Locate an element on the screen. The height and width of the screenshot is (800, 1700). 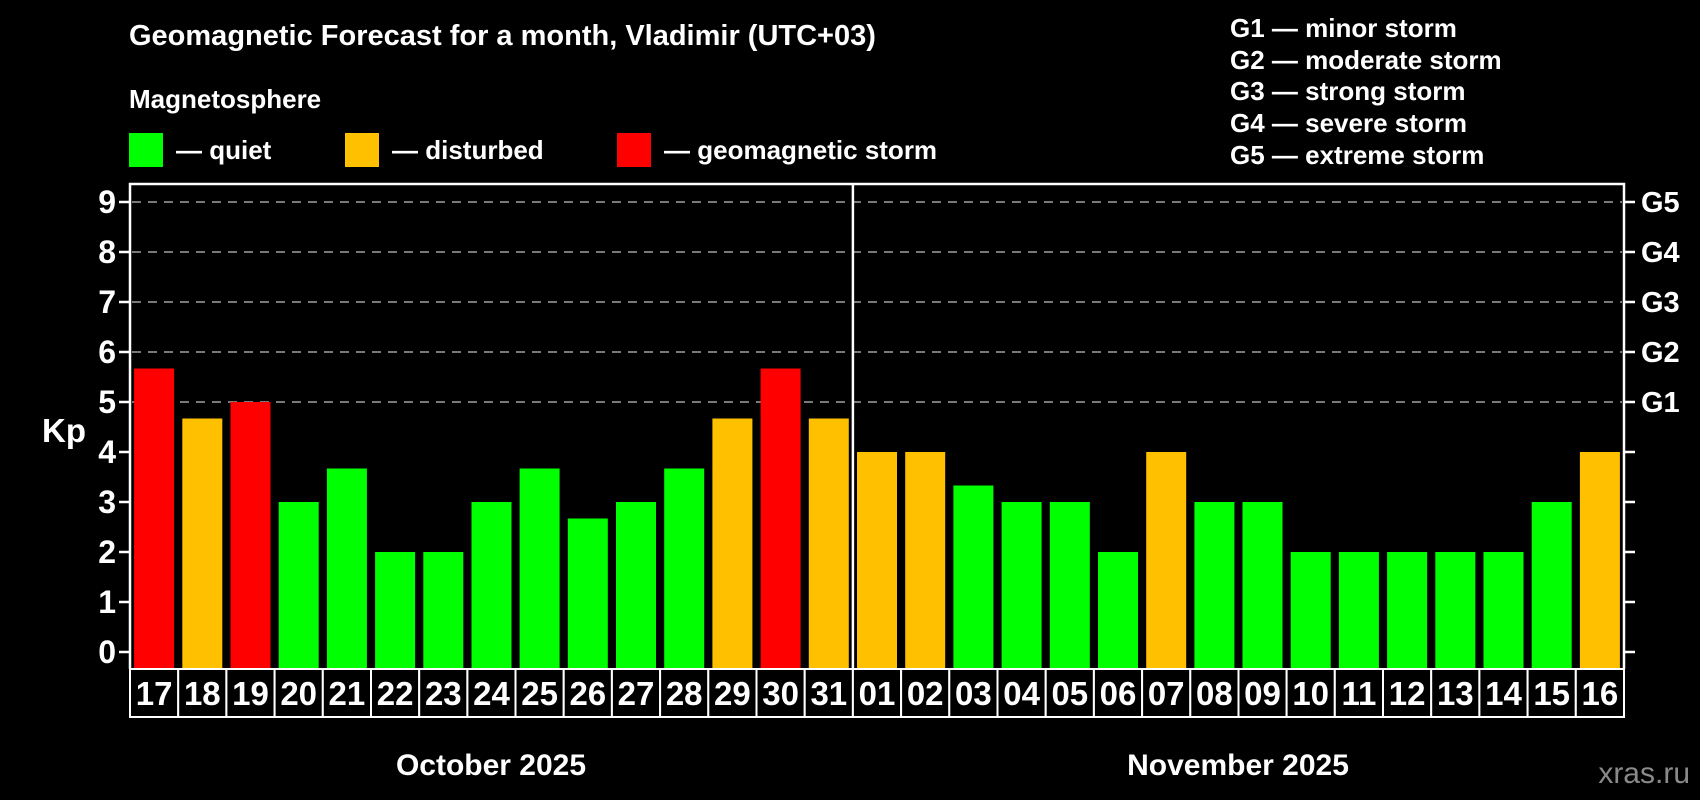
day-label-nov-09: 09 is located at coordinates (1262, 693).